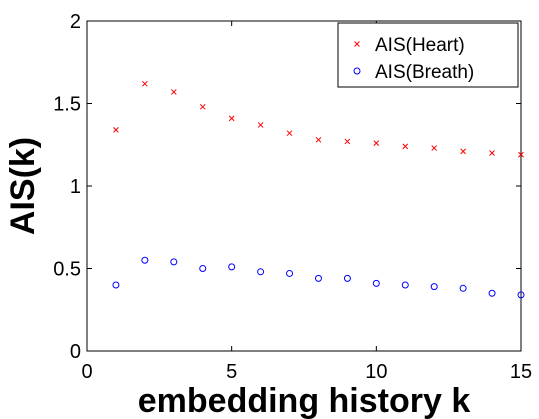  I want to click on legend-marker-breath, so click(357, 71).